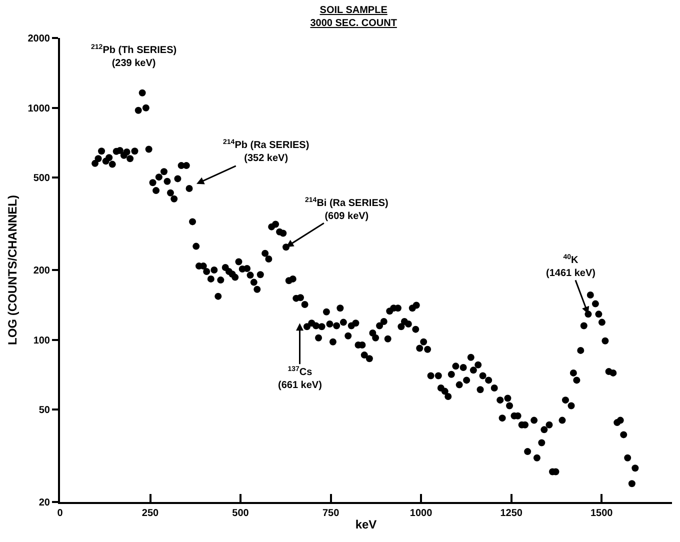 The width and height of the screenshot is (680, 542). Describe the element at coordinates (421, 513) in the screenshot. I see `x-tick-label: 1000` at that location.